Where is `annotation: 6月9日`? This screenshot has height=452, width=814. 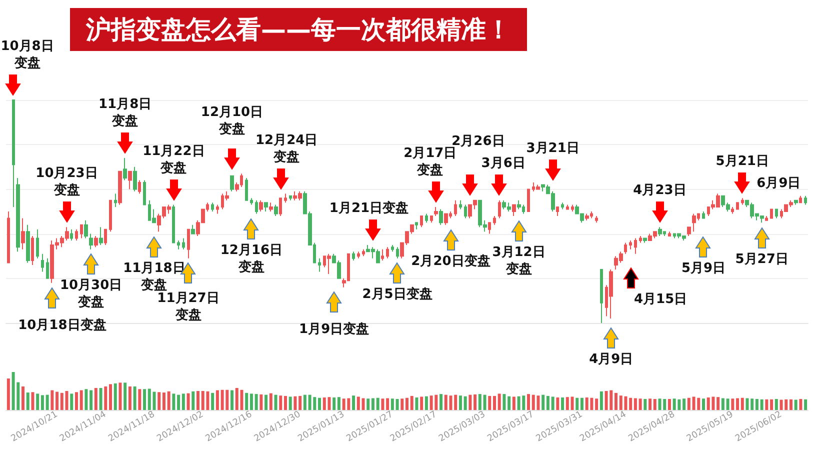
annotation: 6月9日 is located at coordinates (778, 183).